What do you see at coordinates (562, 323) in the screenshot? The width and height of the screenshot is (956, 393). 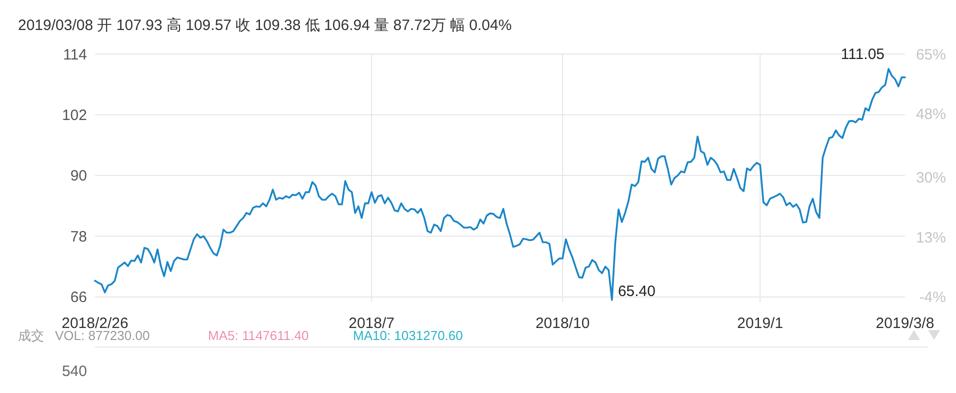 I see `x-tick-label: 2018/10` at bounding box center [562, 323].